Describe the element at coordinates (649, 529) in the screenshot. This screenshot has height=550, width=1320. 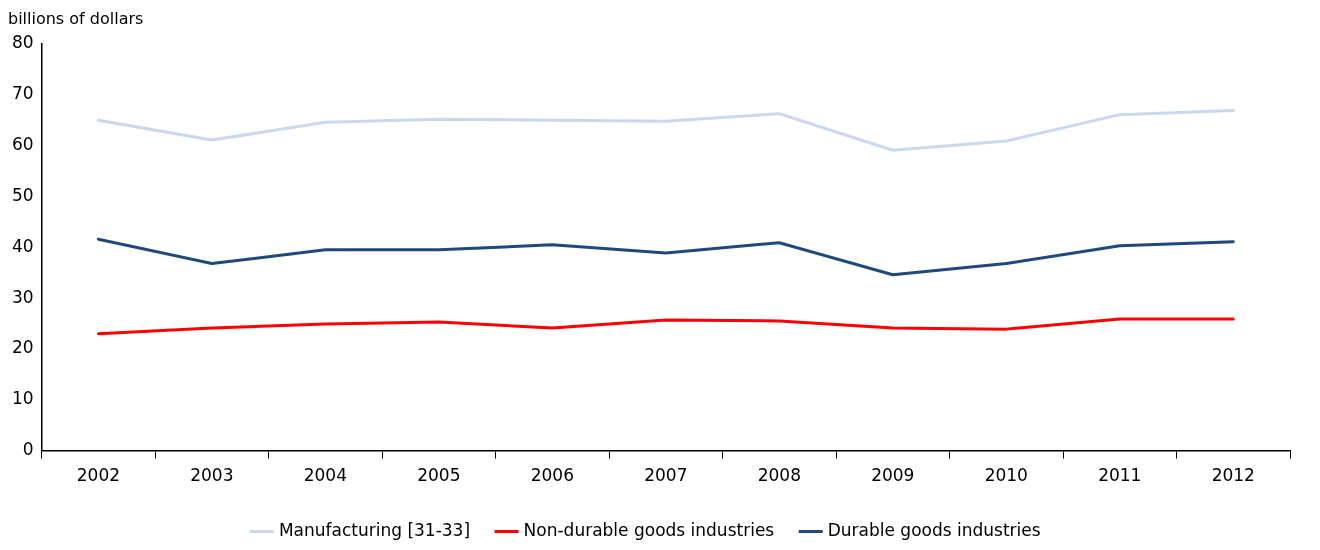
I see `legend-label: Non-durable goods industries` at that location.